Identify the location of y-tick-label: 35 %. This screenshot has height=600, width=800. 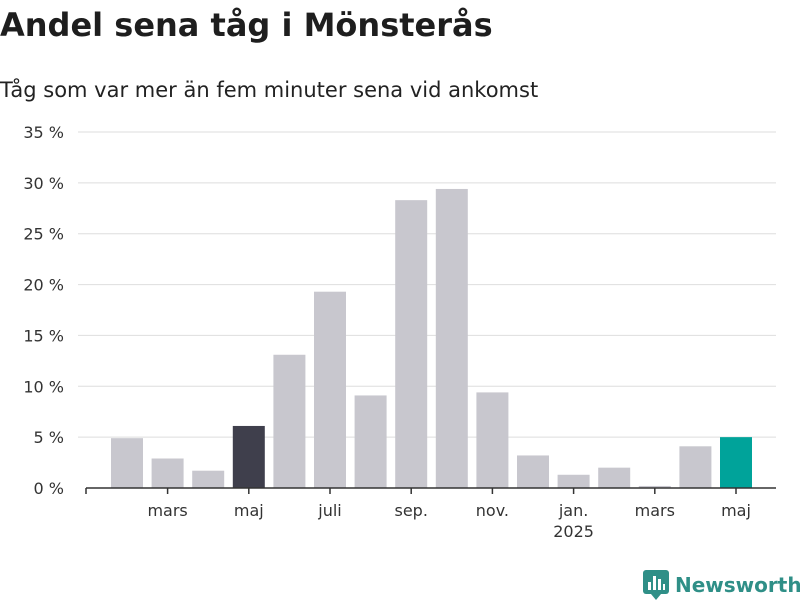
(43, 132).